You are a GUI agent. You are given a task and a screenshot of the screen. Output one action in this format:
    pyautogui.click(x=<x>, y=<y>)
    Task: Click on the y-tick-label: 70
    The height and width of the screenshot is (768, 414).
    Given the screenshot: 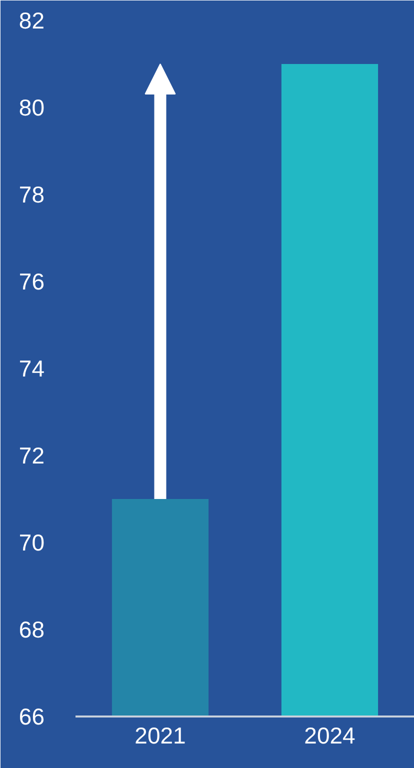 What is the action you would take?
    pyautogui.click(x=31, y=543)
    